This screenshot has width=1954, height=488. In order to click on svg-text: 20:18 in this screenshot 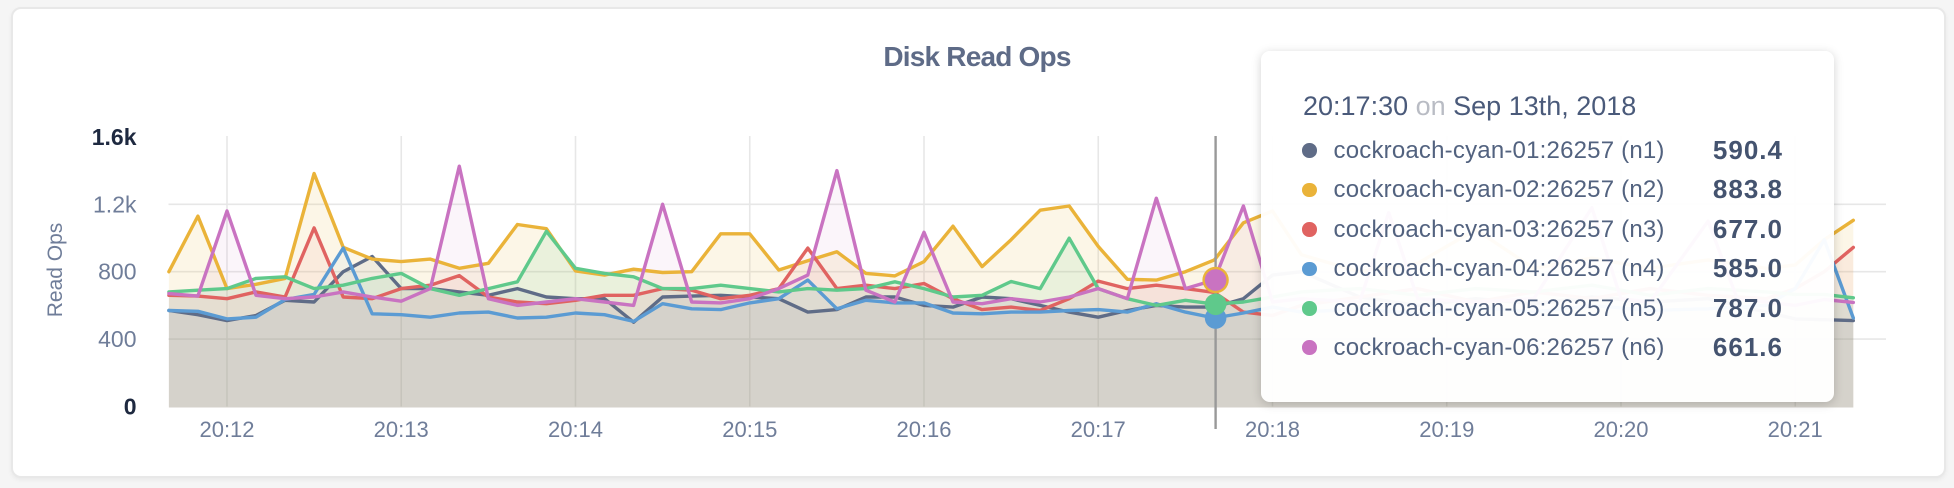, I will do `click(1272, 429)`.